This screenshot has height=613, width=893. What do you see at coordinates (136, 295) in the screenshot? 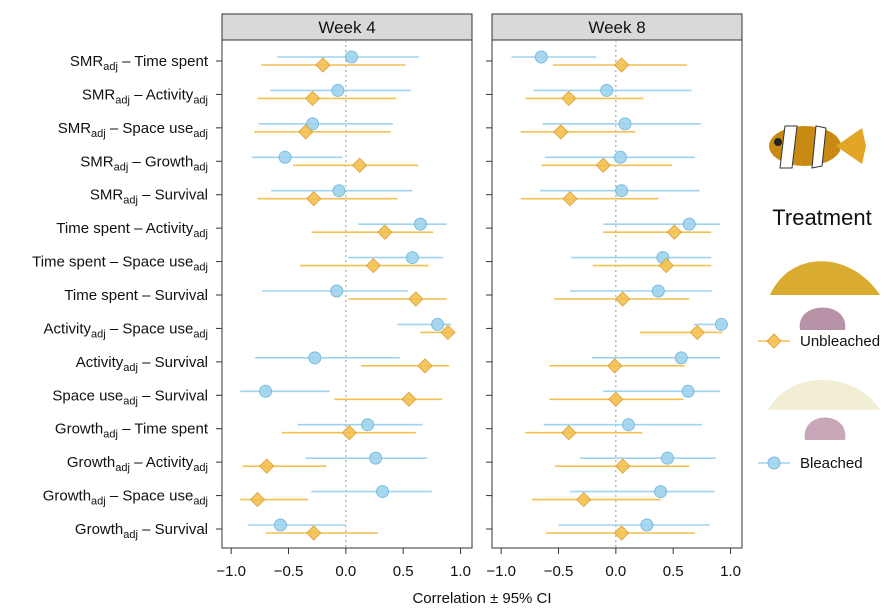
I see `y-tick-label: Time spent – Survival` at bounding box center [136, 295].